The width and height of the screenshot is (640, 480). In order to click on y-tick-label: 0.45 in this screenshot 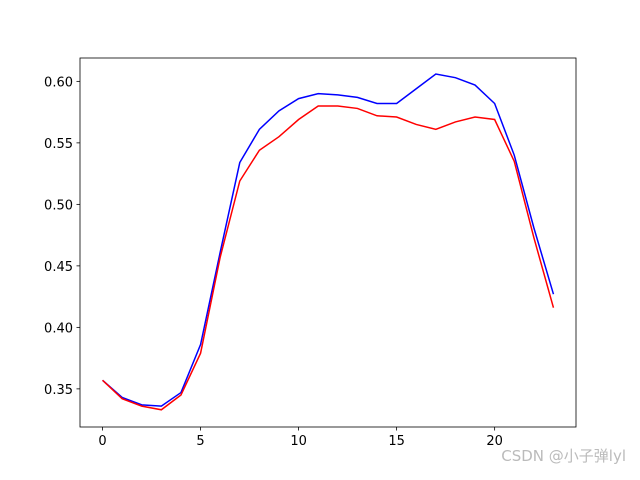, I will do `click(58, 267)`.